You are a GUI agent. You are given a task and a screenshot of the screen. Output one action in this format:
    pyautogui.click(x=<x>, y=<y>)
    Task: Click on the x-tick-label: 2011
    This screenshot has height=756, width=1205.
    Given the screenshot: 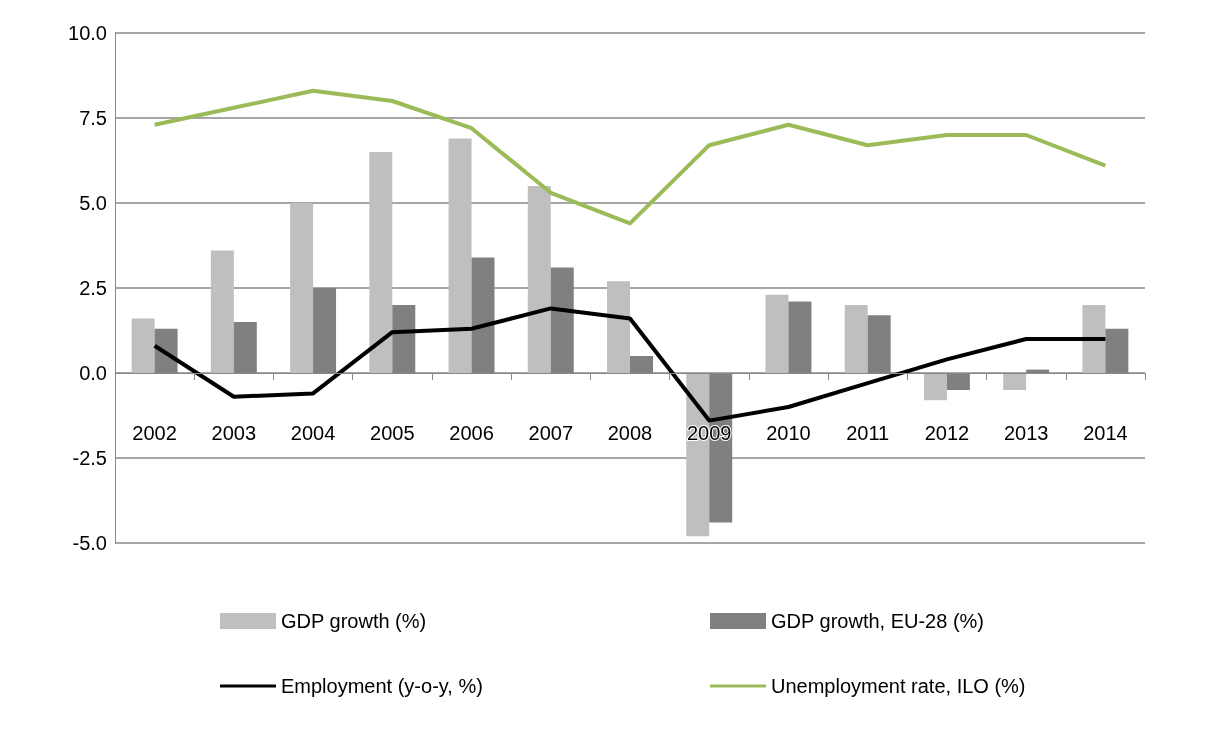 What is the action you would take?
    pyautogui.click(x=868, y=433)
    